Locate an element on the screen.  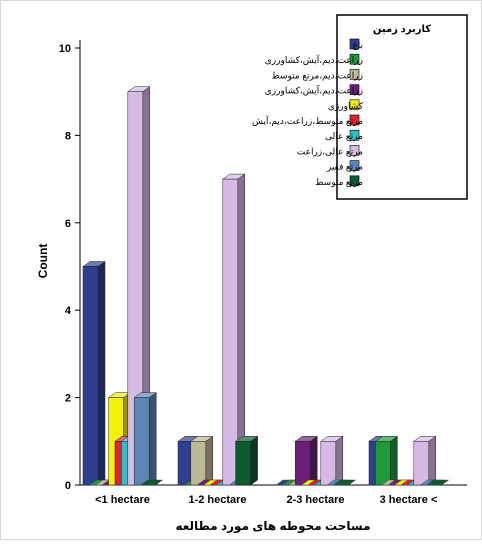
x-axis-title: مساحت محوطه های مورد مطالعه is located at coordinates (272, 526).